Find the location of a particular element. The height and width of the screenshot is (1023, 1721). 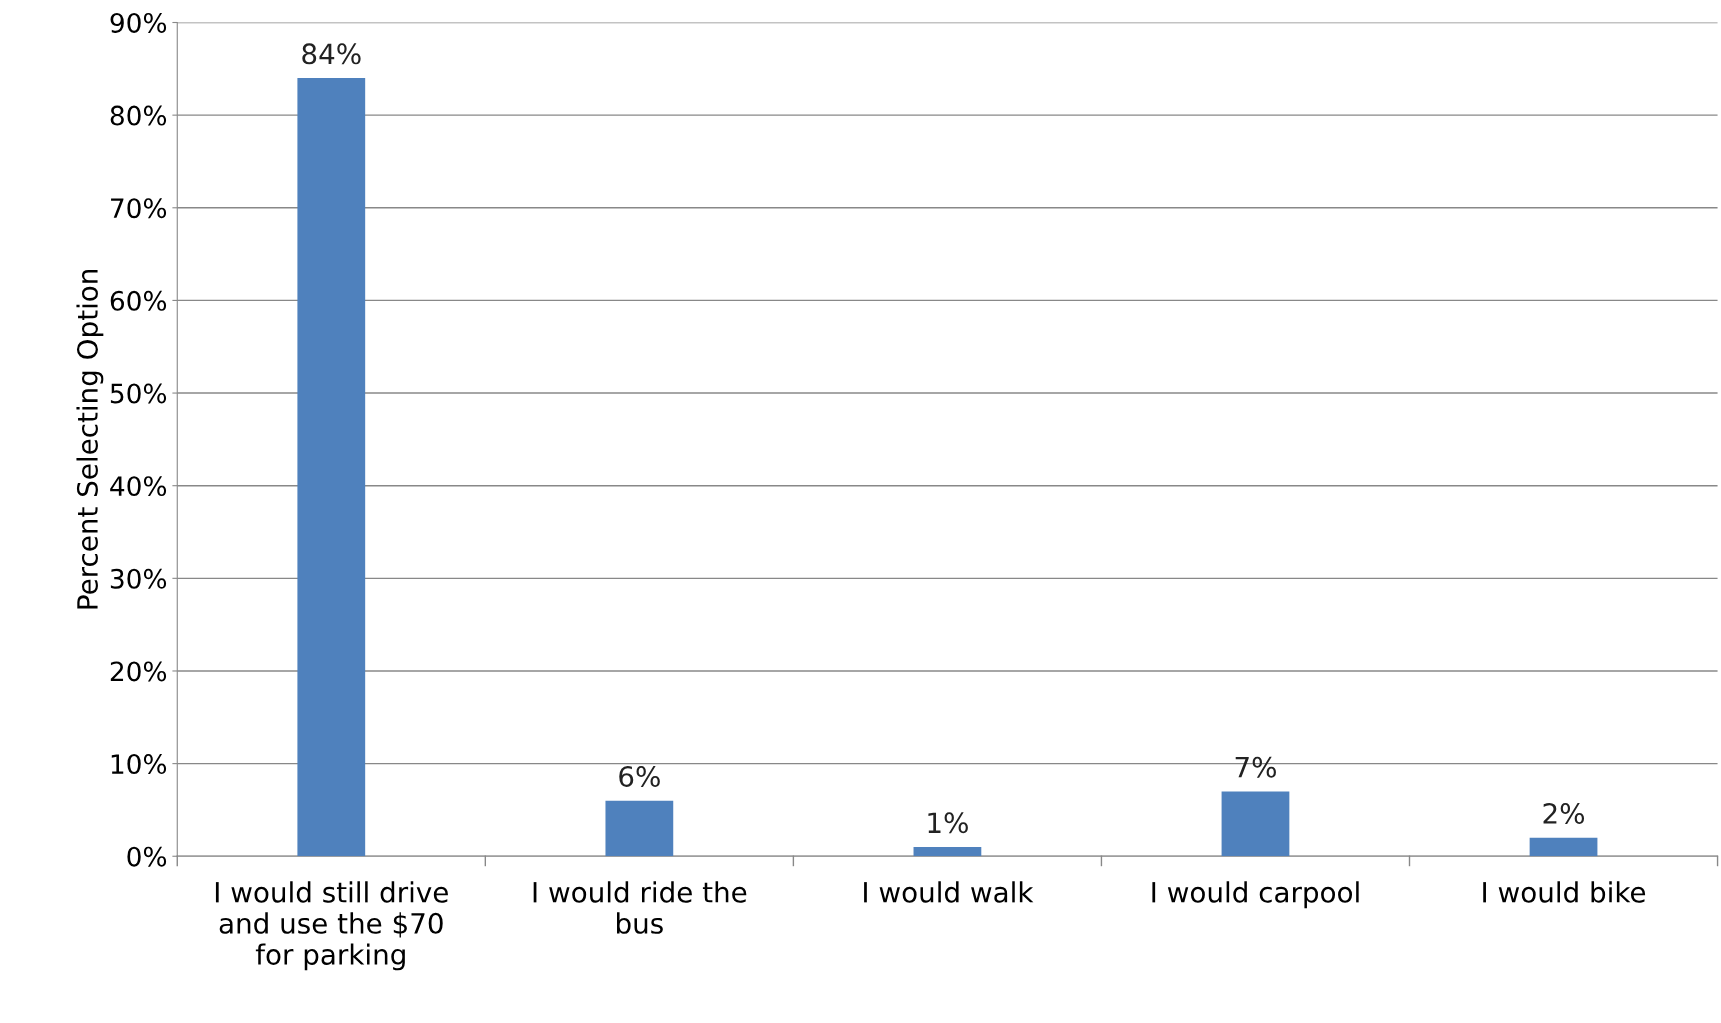

data-label: 6% is located at coordinates (639, 776).